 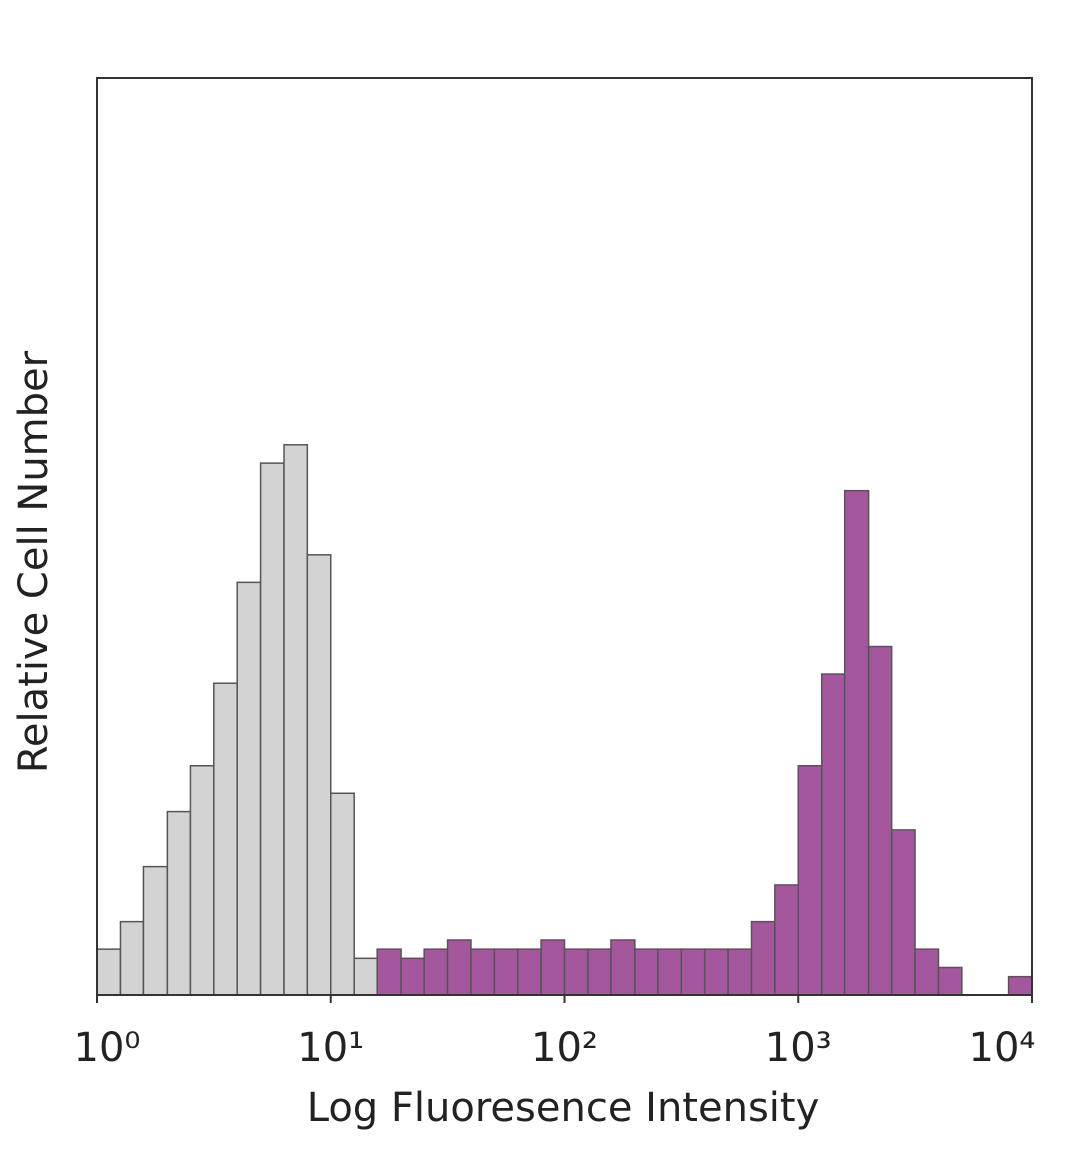 I want to click on x-axis-label: Log Fluoresence Intensity, so click(x=563, y=1108).